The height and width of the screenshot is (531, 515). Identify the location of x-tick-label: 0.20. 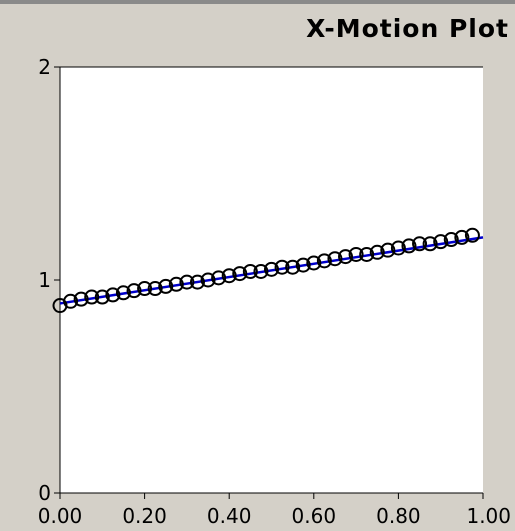
(144, 516).